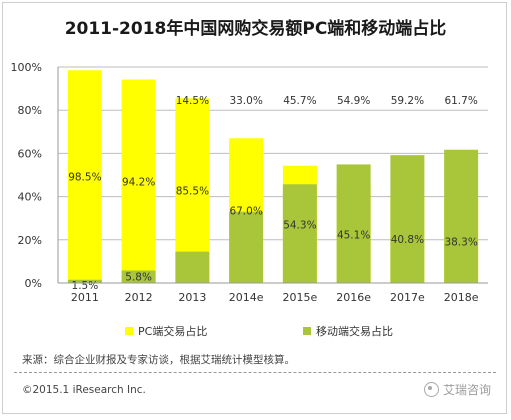 Image resolution: width=511 pixels, height=420 pixels. Describe the element at coordinates (30, 153) in the screenshot. I see `y-tick-label: 60%` at that location.